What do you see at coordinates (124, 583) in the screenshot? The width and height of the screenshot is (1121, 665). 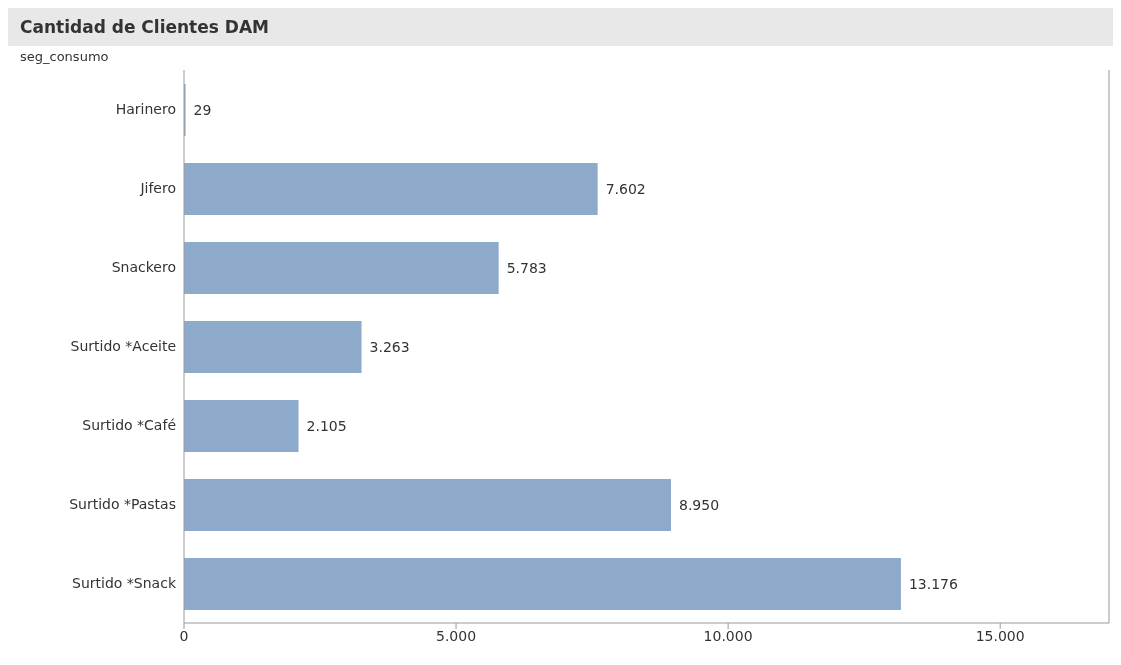 I see `y-tick-label: Surtido *Snack` at bounding box center [124, 583].